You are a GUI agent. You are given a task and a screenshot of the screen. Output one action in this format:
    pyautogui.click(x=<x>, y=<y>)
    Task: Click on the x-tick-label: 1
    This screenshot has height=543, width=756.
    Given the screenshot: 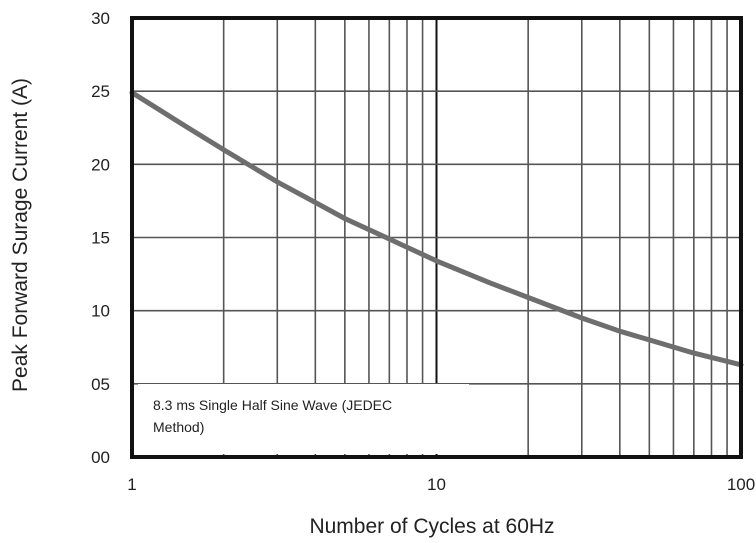 What is the action you would take?
    pyautogui.click(x=131, y=484)
    